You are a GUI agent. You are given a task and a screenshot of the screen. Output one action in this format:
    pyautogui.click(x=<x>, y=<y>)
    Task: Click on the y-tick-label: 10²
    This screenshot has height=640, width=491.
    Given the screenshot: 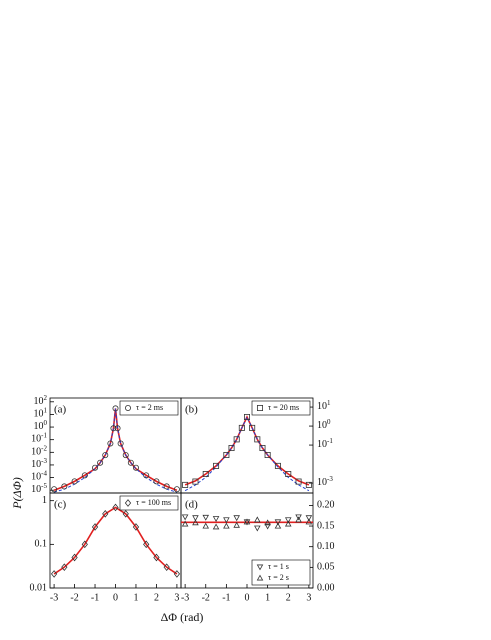 What is the action you would take?
    pyautogui.click(x=41, y=400)
    